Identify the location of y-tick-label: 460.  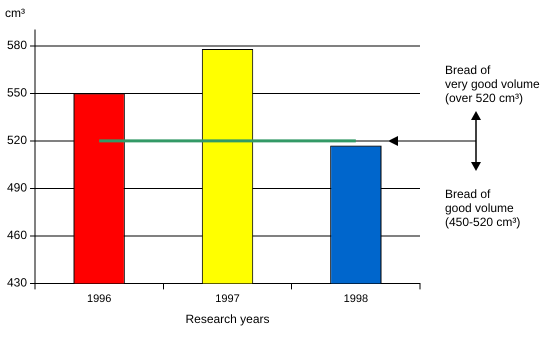
(17, 235).